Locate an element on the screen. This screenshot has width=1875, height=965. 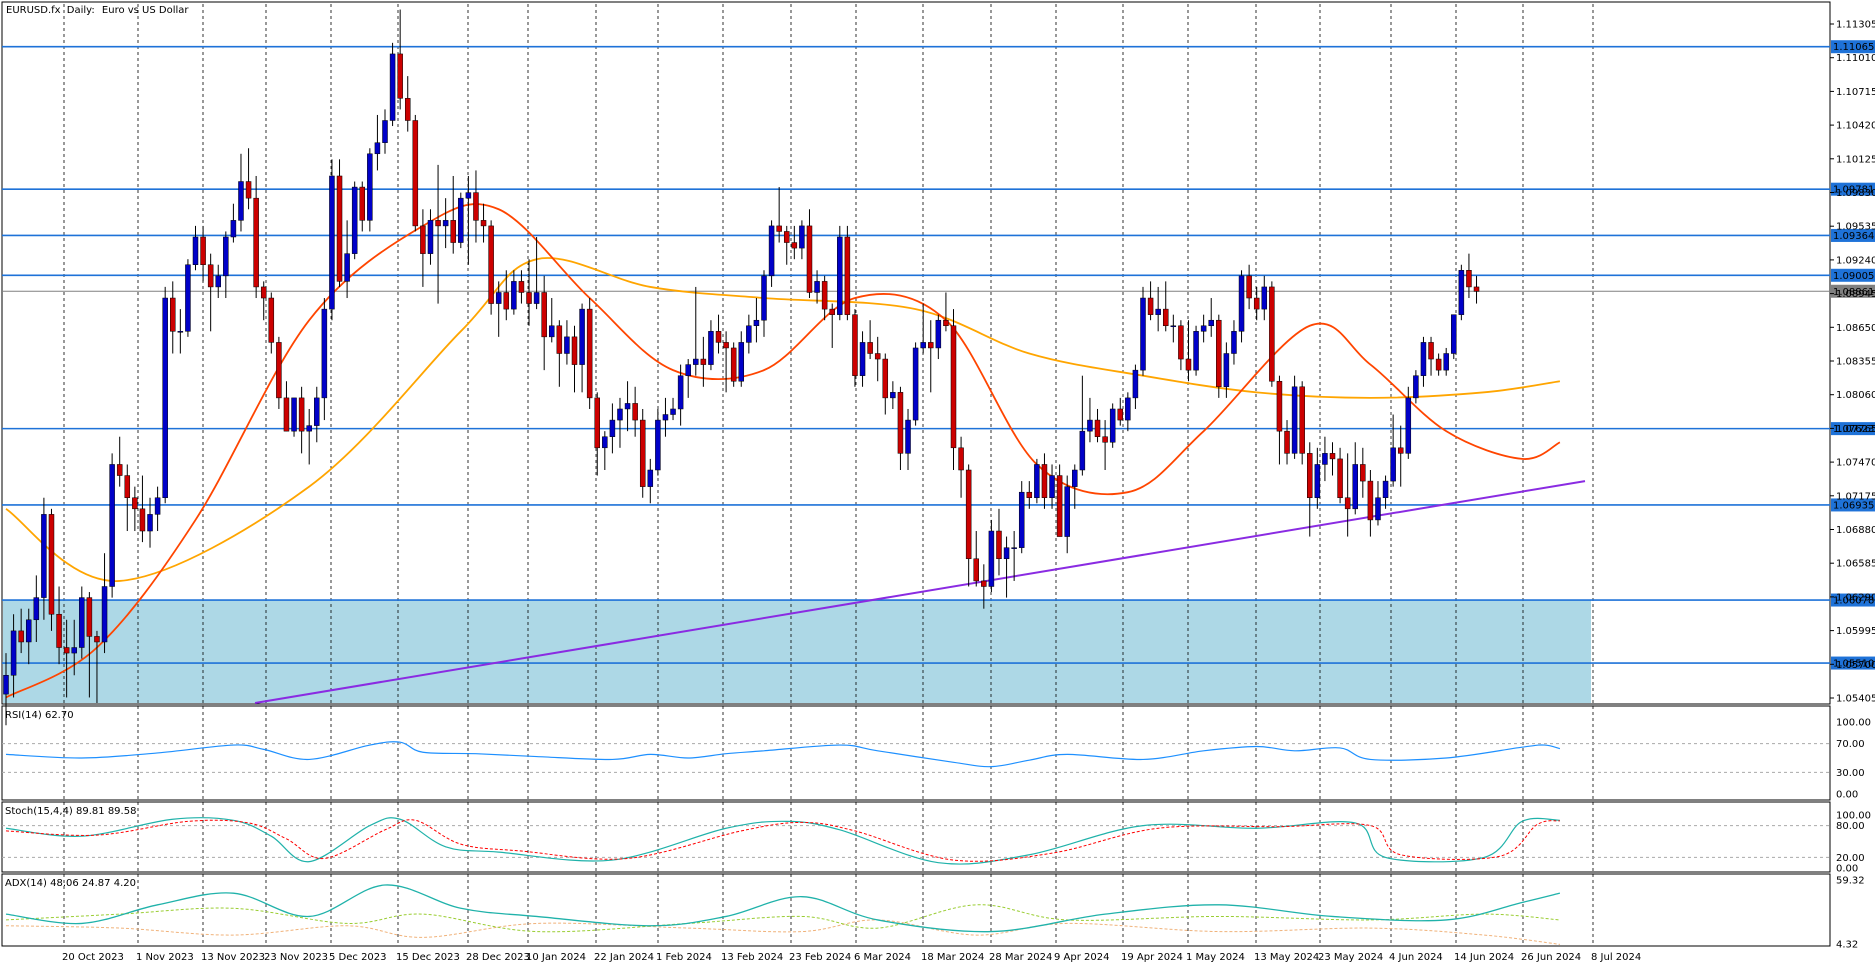
adx-panel is located at coordinates (916, 910).